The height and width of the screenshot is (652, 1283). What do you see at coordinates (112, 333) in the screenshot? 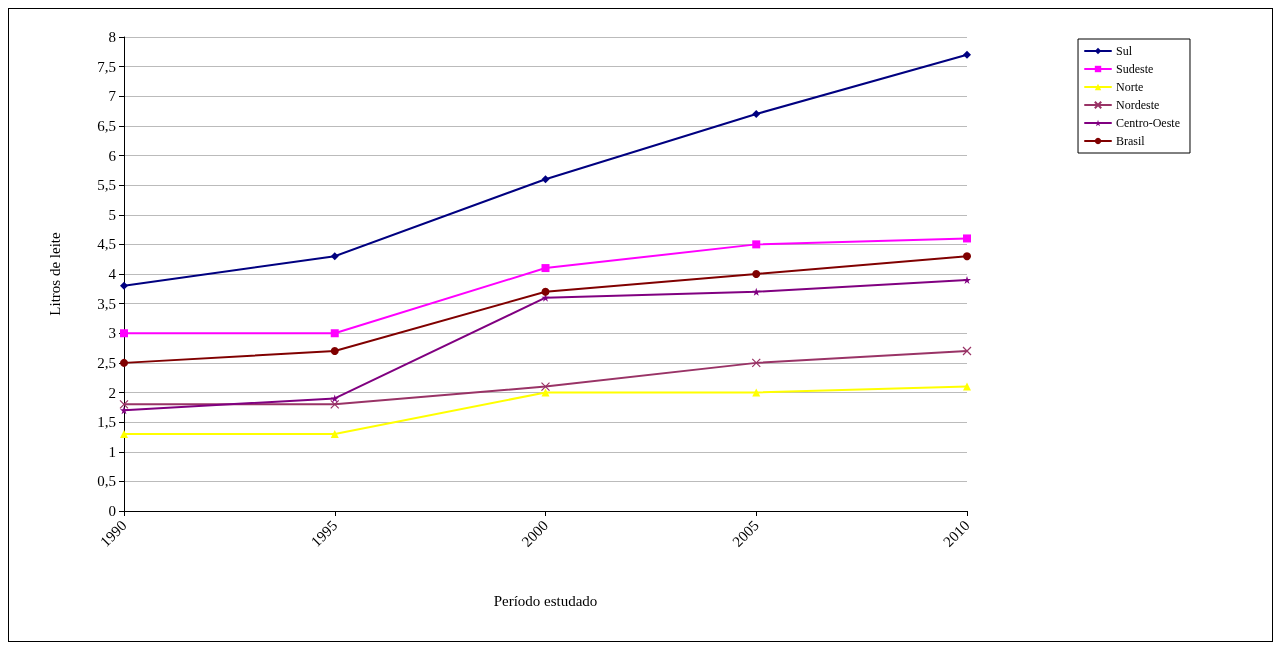
I see `y-tick-label: 3` at bounding box center [112, 333].